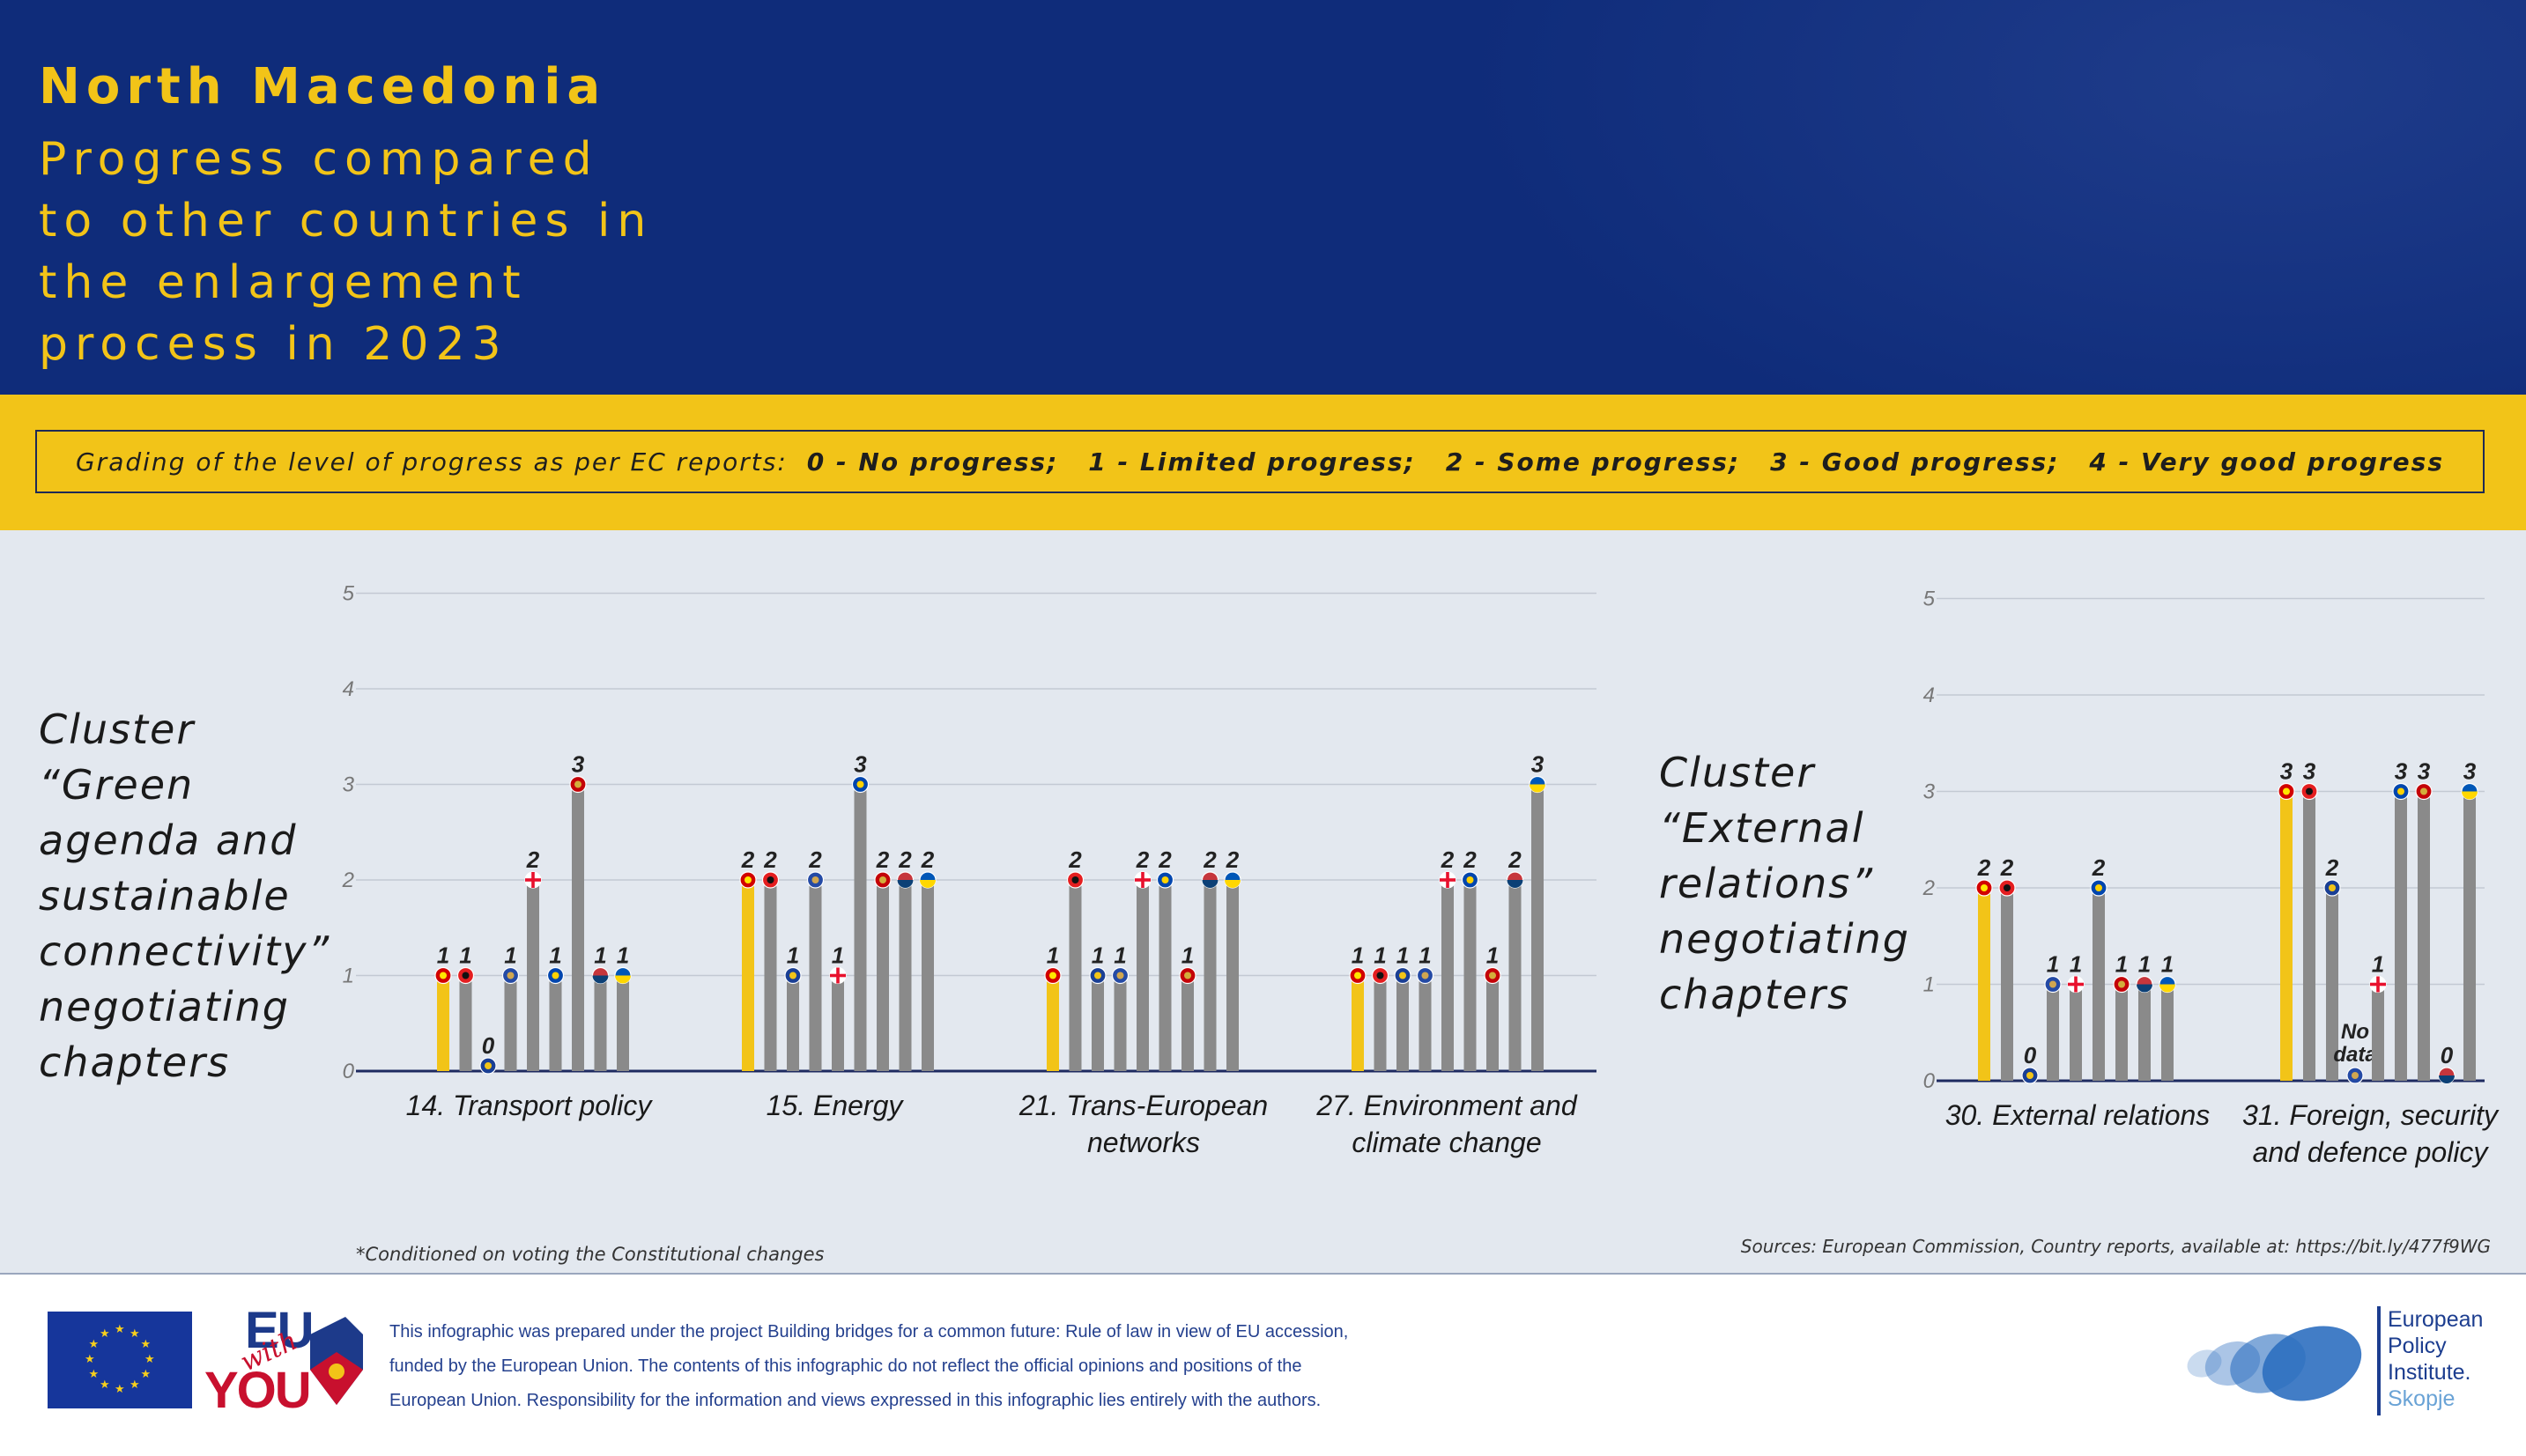 This screenshot has height=1456, width=2526. I want to click on grade-2: 2 - Some progress;, so click(1593, 462).